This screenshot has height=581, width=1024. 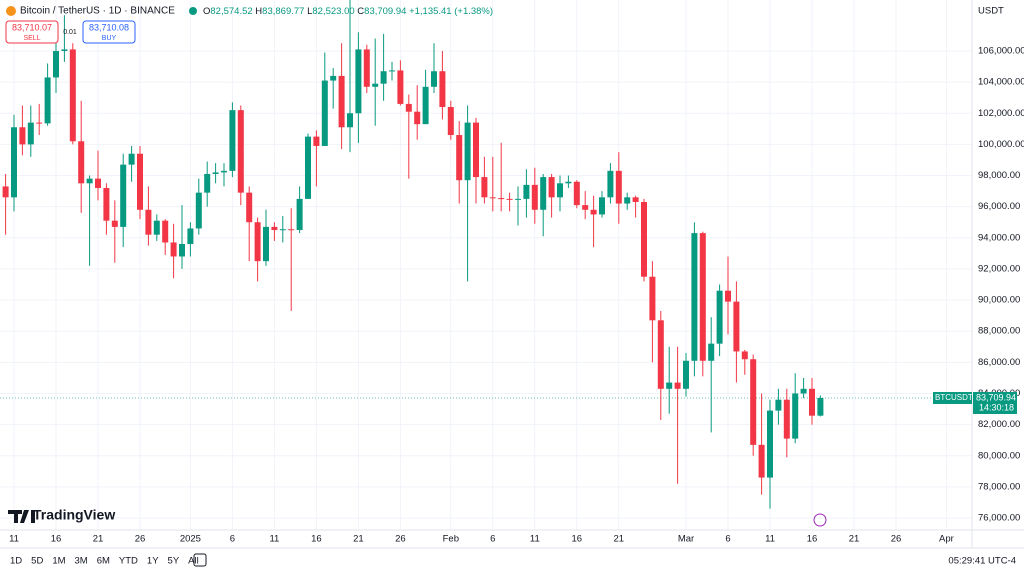 What do you see at coordinates (283, 11) in the screenshot?
I see `h: 83,869.77` at bounding box center [283, 11].